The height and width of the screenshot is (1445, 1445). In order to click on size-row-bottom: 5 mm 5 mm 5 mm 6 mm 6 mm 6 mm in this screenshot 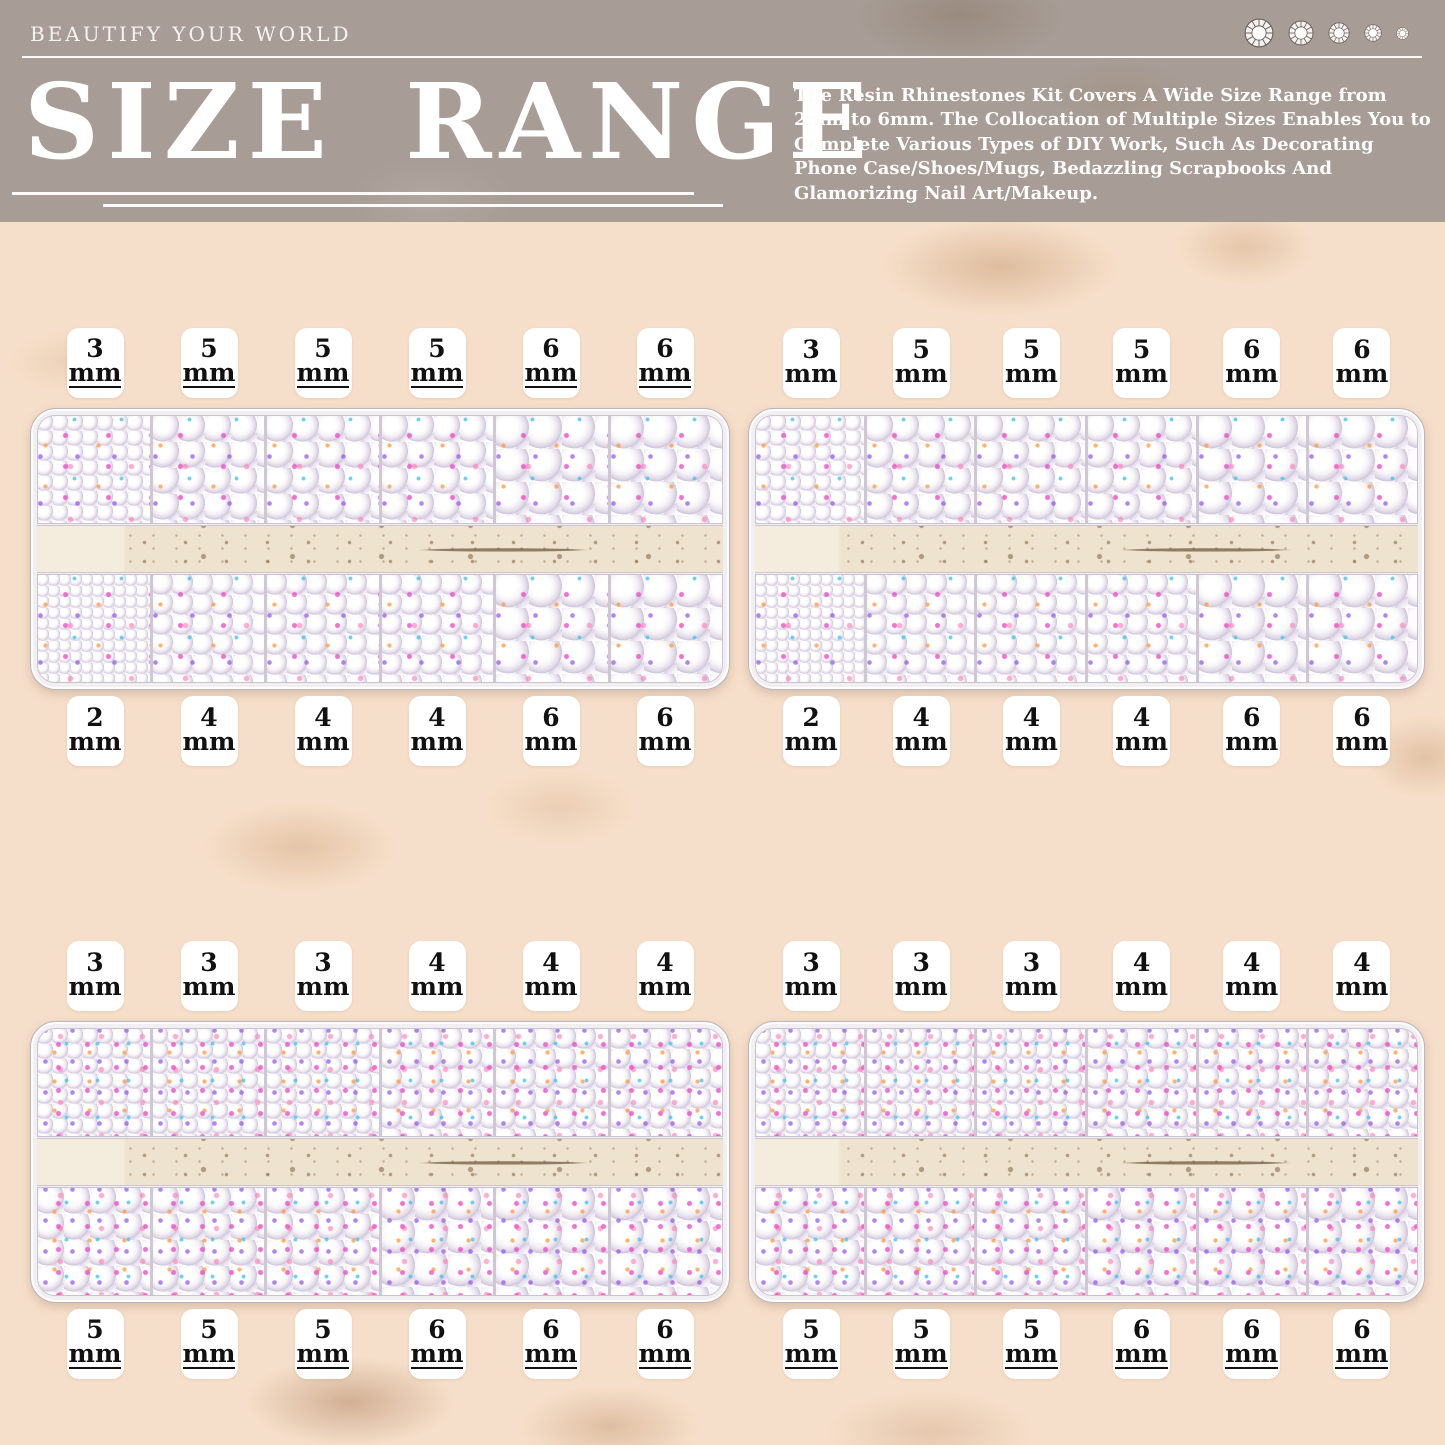, I will do `click(380, 1344)`.